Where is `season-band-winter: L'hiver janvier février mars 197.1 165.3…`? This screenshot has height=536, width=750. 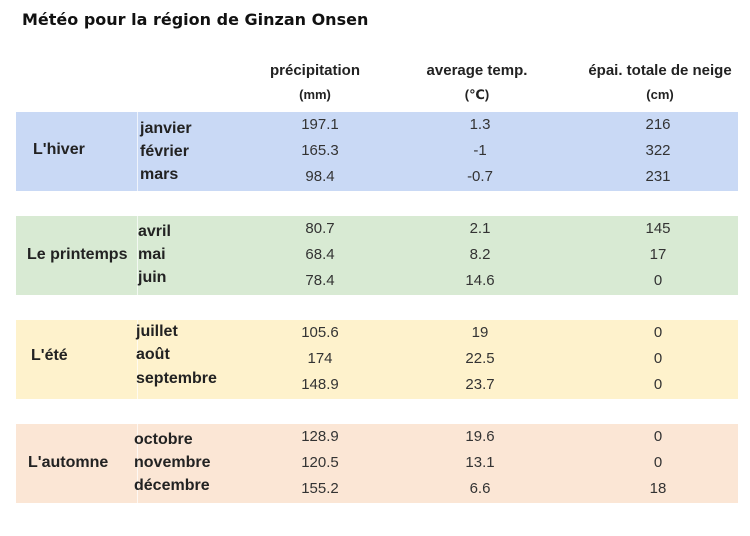
season-band-winter: L'hiver janvier février mars 197.1 165.3… is located at coordinates (377, 151).